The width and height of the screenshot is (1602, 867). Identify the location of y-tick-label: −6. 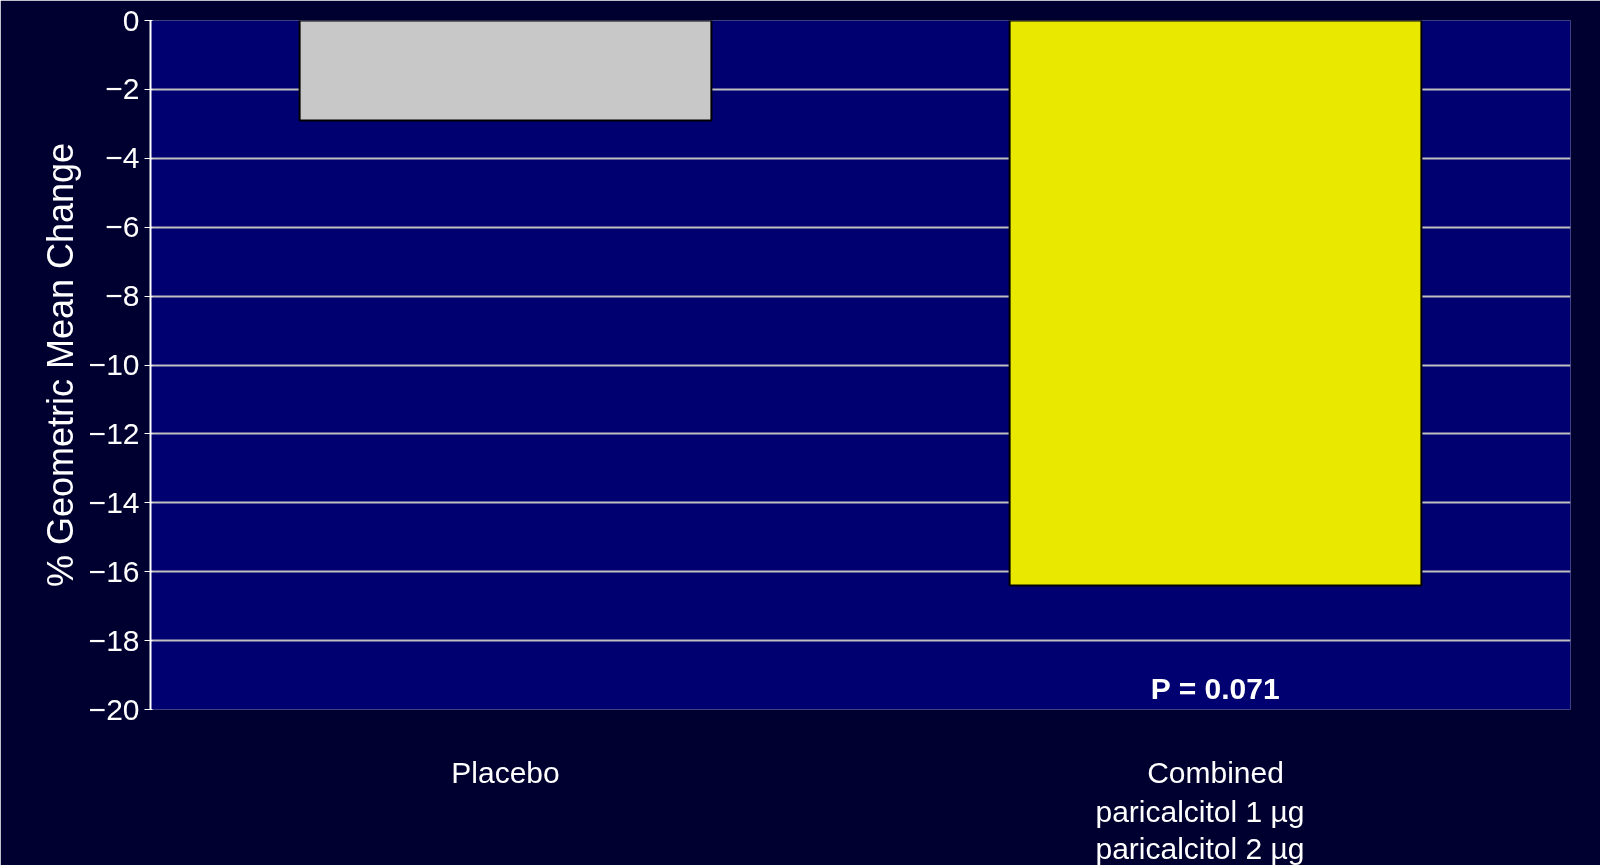
(122, 227).